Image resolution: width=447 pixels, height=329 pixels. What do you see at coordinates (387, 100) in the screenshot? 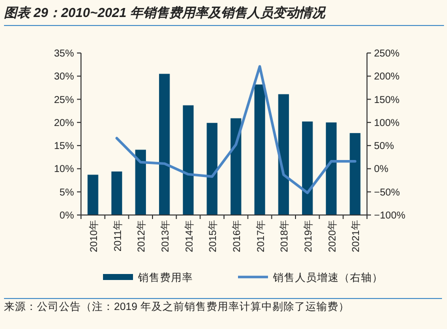
I see `y2-tick-label: 150%` at bounding box center [387, 100].